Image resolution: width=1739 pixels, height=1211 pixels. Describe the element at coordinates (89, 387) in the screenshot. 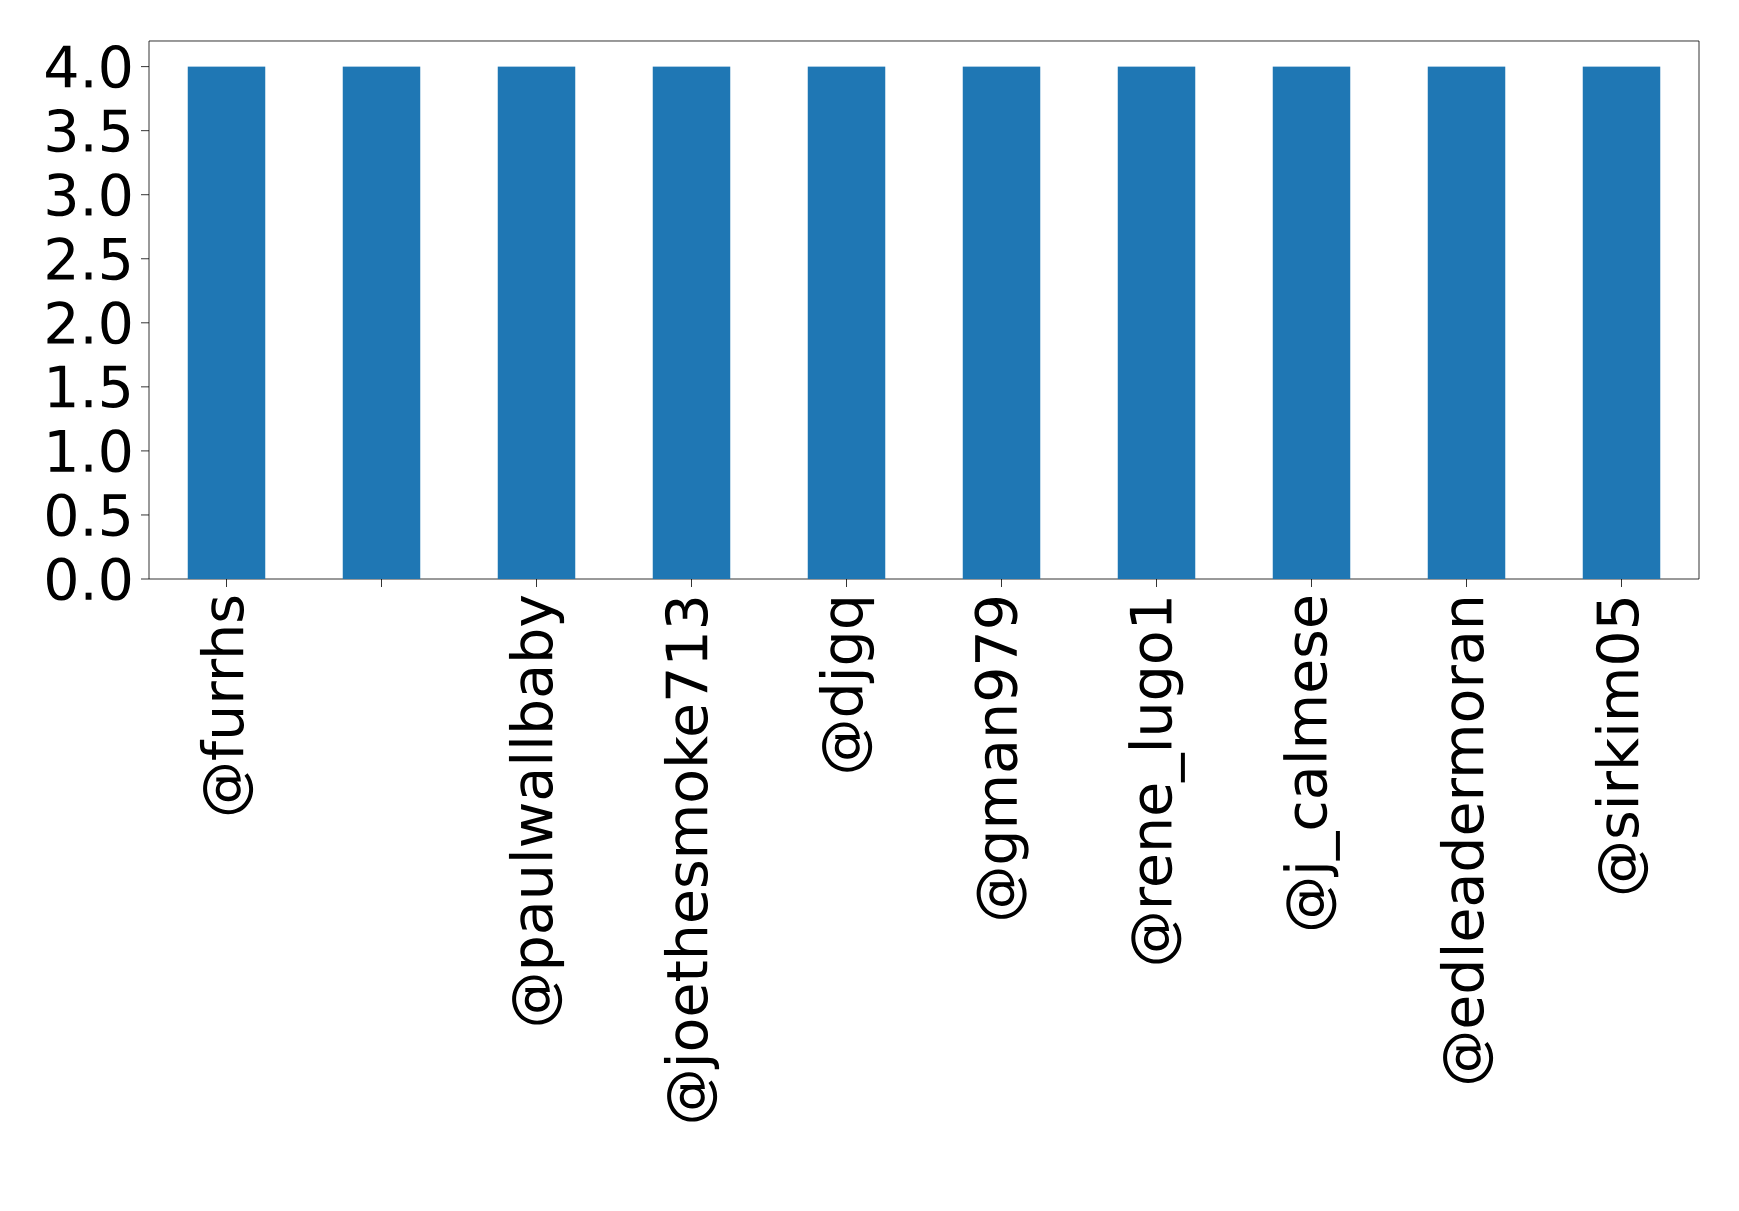

I see `y-tick-label: 1.5` at that location.